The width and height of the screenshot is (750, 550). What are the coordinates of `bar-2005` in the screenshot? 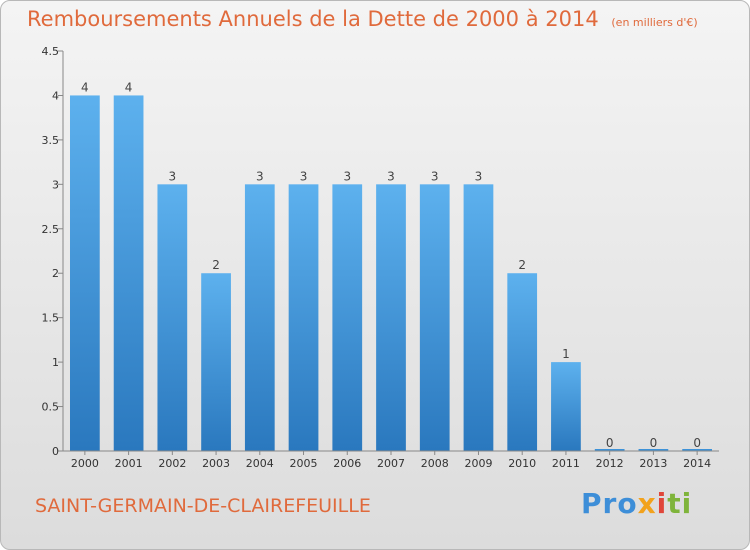 It's located at (303, 318).